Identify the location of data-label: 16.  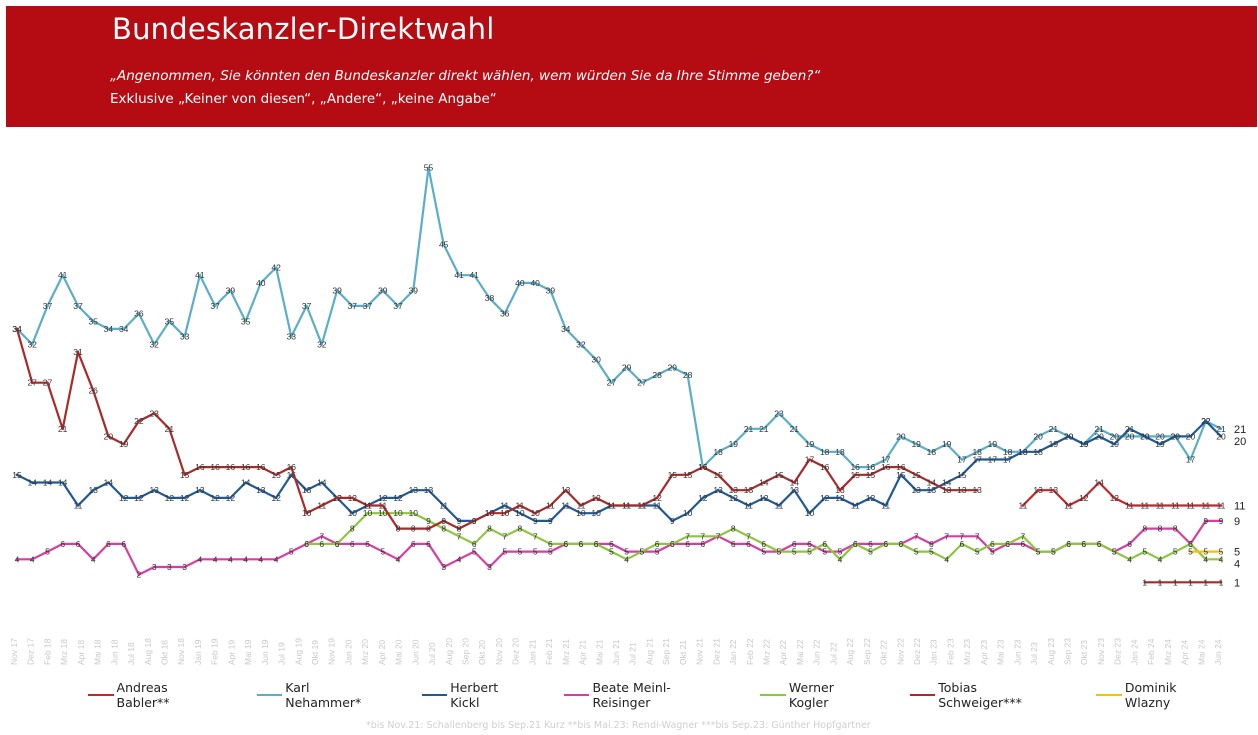
(200, 467).